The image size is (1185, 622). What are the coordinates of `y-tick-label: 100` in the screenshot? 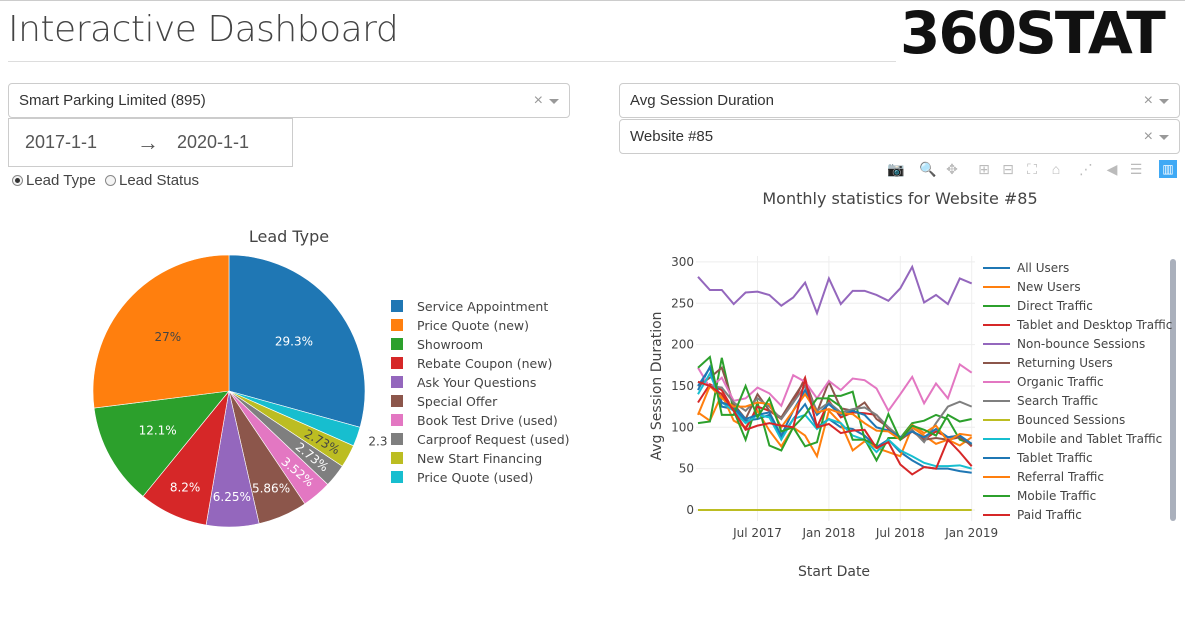 It's located at (682, 427).